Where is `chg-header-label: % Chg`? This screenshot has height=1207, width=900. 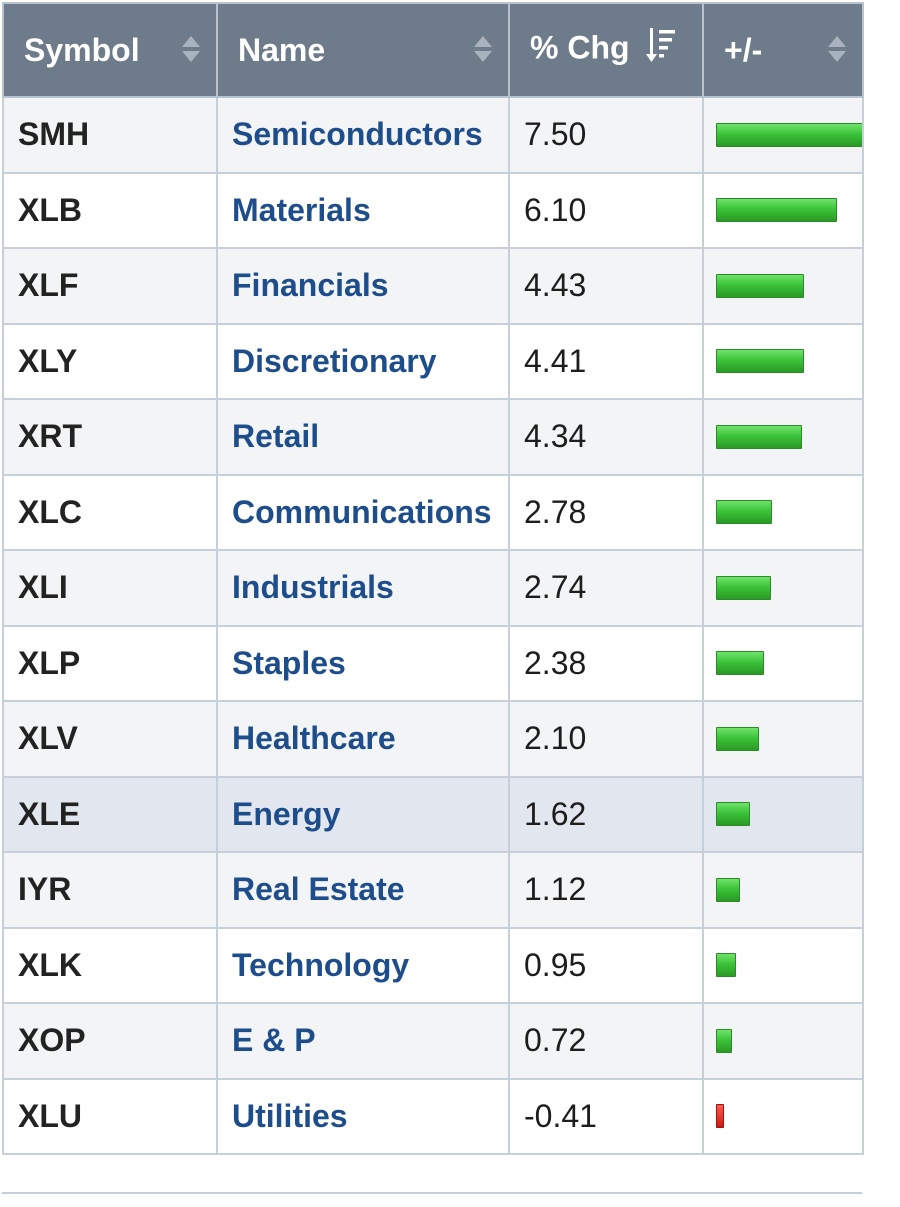
chg-header-label: % Chg is located at coordinates (580, 47).